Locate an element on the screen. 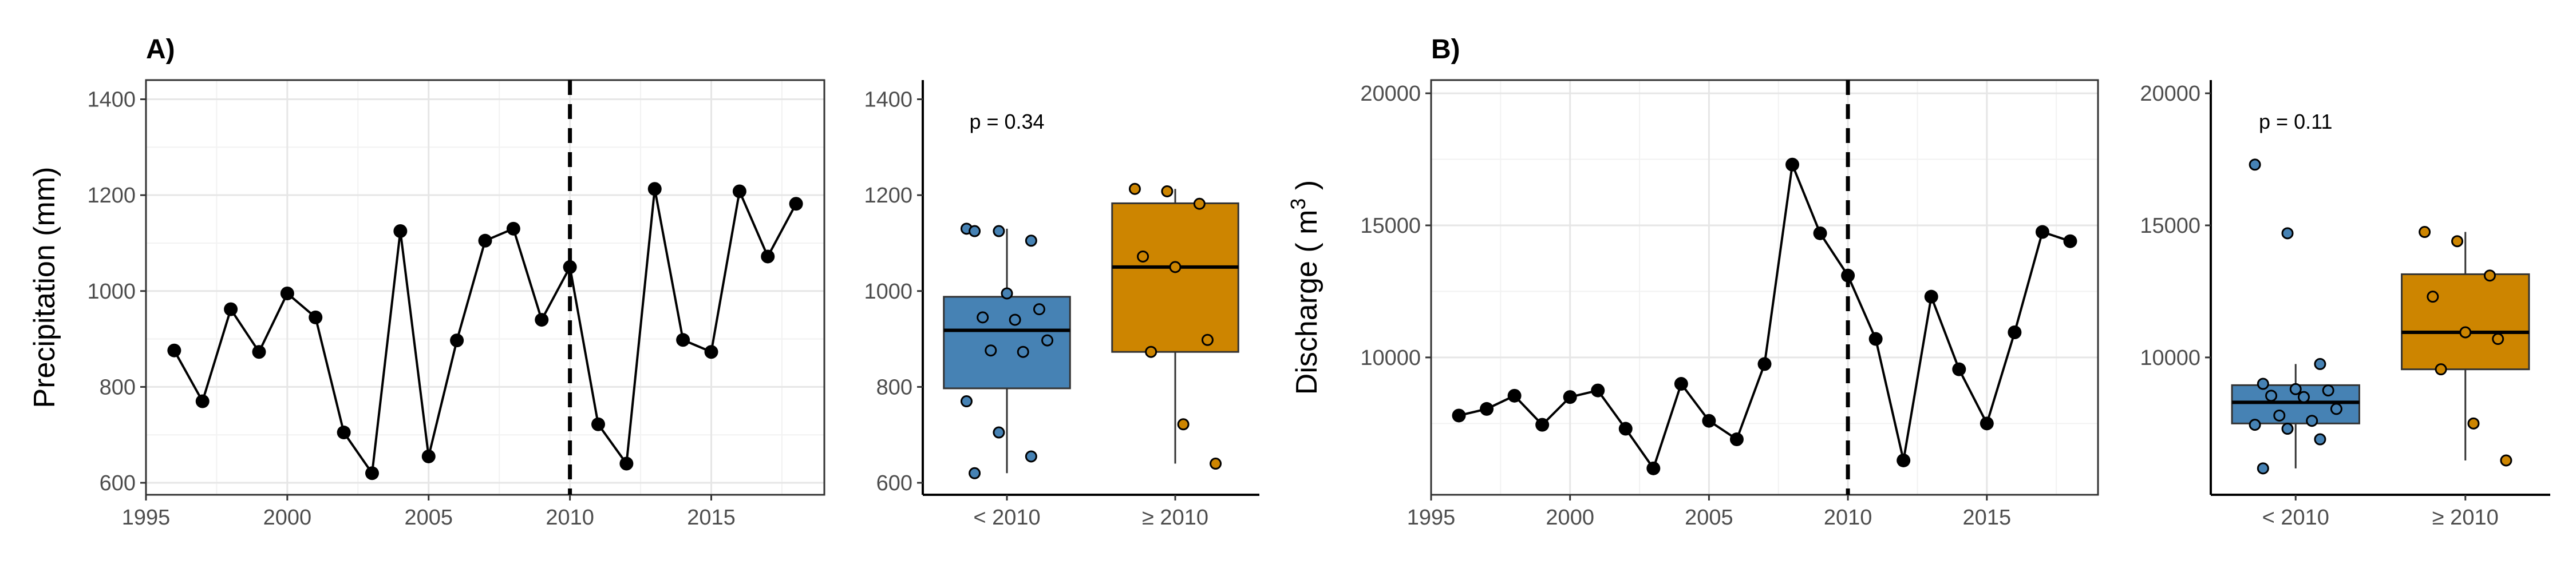  precip-line-series-line is located at coordinates (485, 331).